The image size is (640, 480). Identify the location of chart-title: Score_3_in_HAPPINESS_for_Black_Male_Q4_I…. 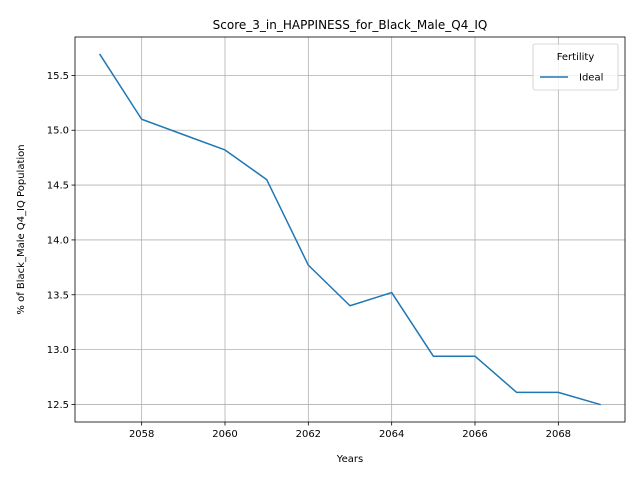
(350, 25).